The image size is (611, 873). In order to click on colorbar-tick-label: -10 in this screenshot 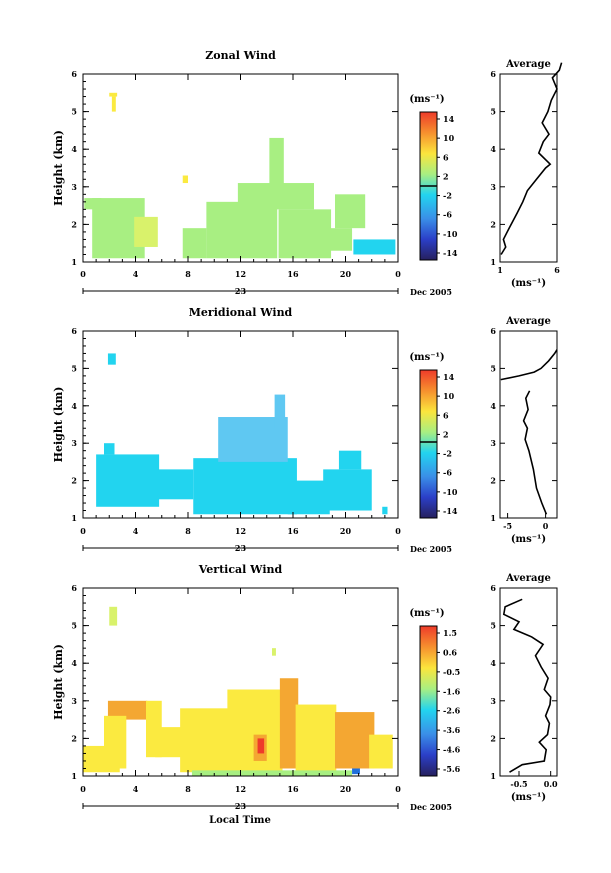, I will do `click(450, 234)`.